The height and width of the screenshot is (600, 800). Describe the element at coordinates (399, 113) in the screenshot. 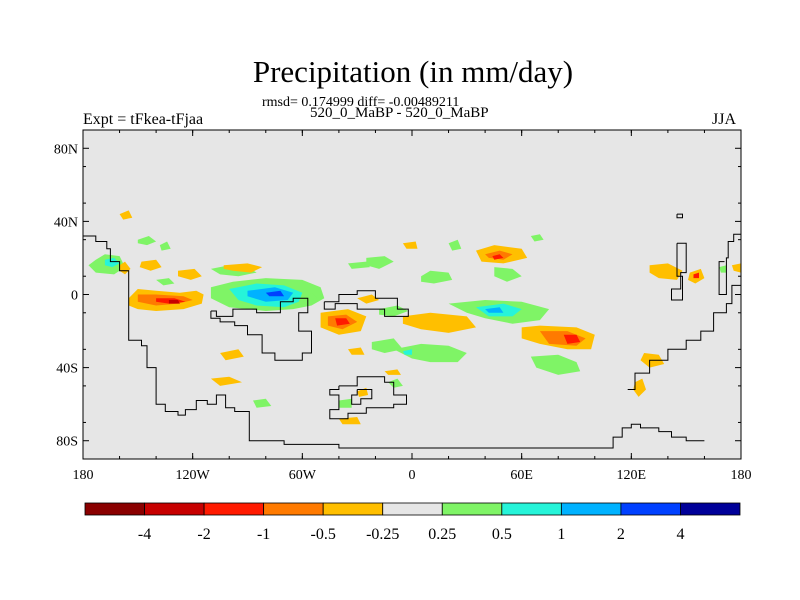

I see `case-comparison-title: 520_0_MaBP - 520_0_MaBP` at that location.